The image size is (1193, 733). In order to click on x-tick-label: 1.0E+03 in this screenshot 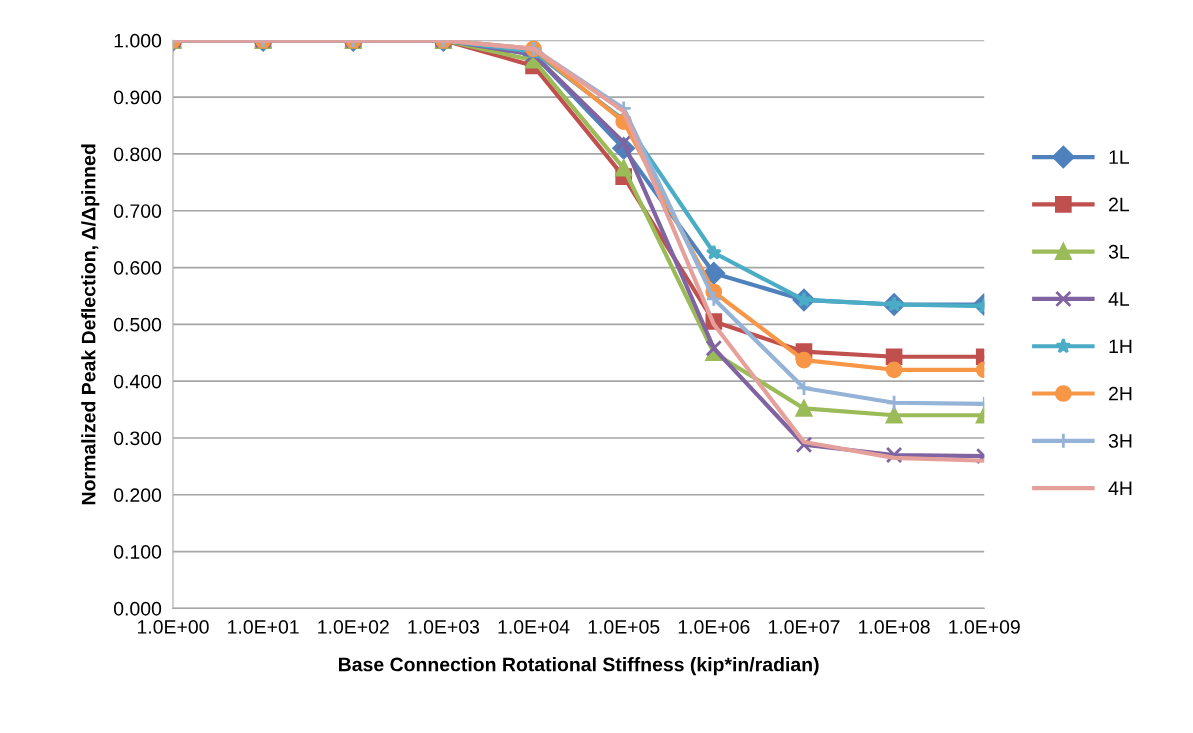, I will do `click(444, 627)`.